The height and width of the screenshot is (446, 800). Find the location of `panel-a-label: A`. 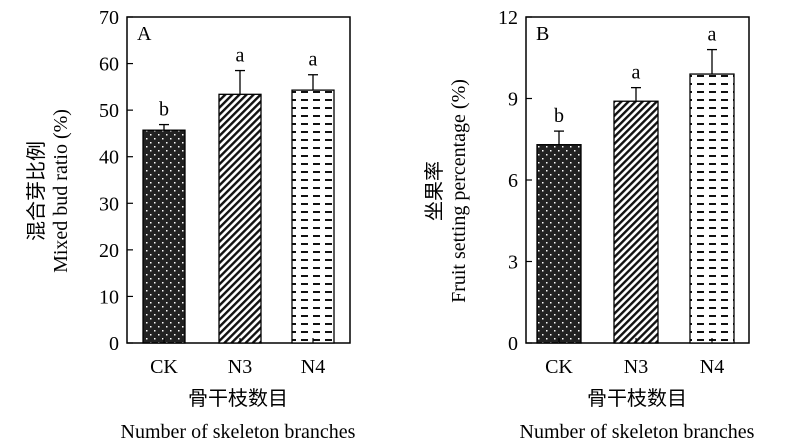

panel-a-label: A is located at coordinates (144, 34).